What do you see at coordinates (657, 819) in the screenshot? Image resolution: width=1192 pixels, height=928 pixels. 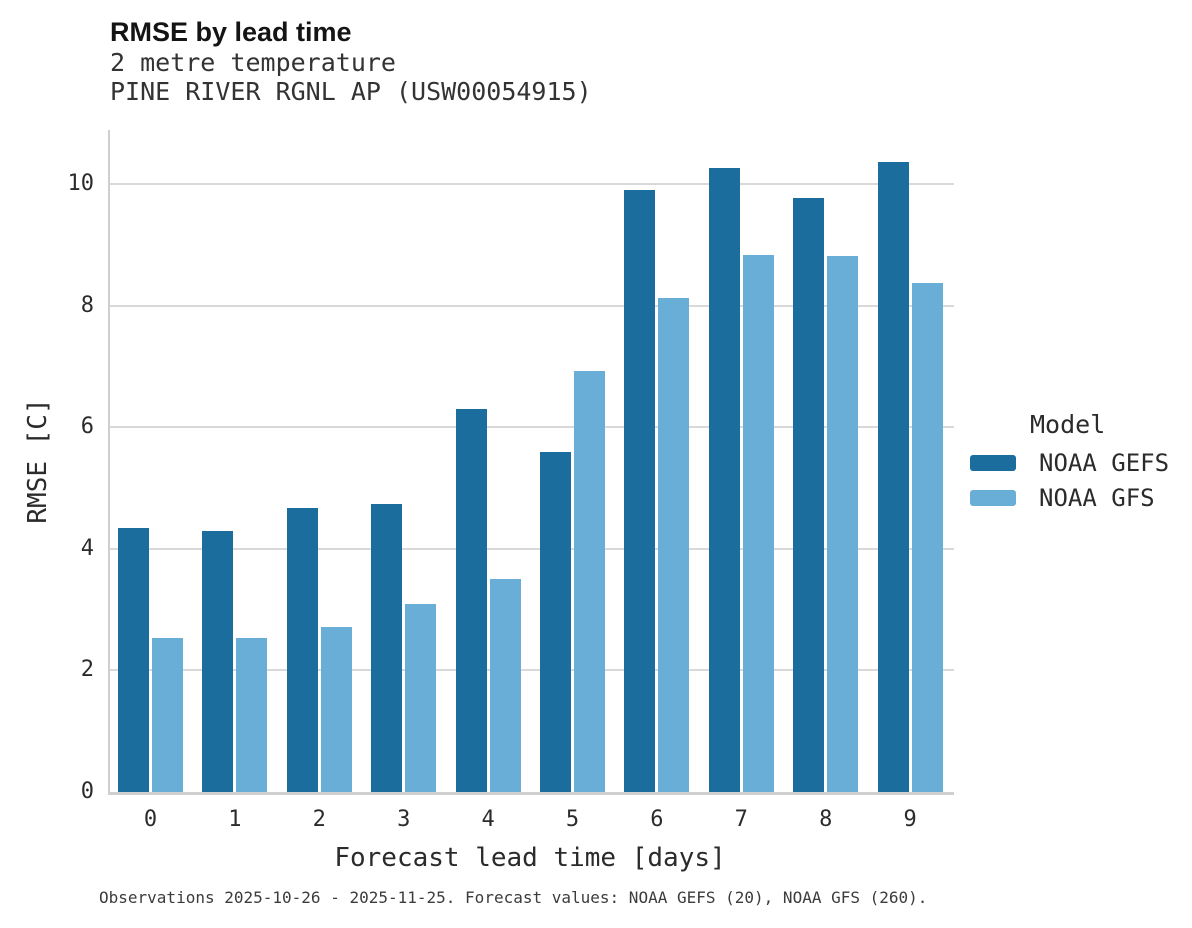 I see `x-tick-label-6: 6` at bounding box center [657, 819].